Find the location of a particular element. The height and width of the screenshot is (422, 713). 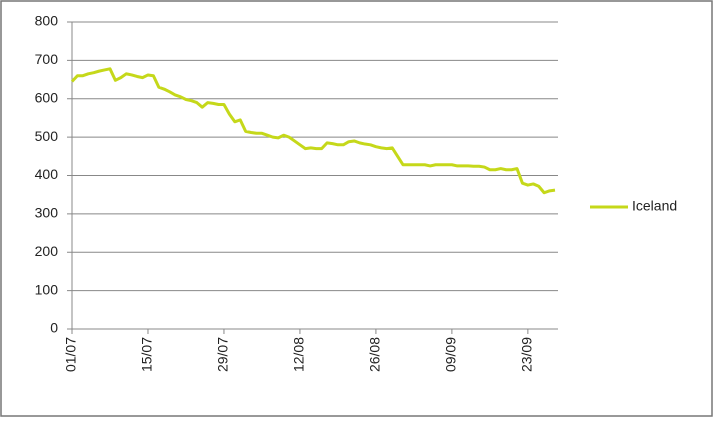

x-tick-label: 15/07 is located at coordinates (147, 354).